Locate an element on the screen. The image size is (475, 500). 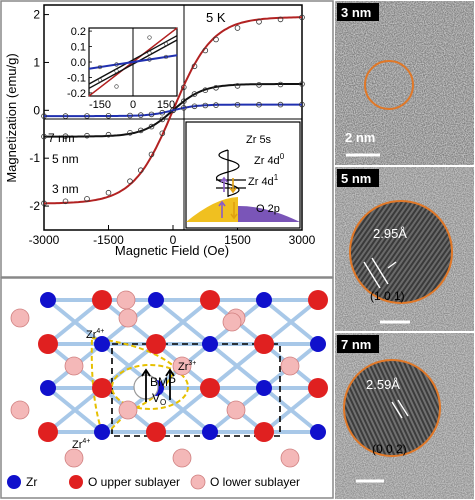
series-label-5nm: 5 nm is located at coordinates (65, 159).